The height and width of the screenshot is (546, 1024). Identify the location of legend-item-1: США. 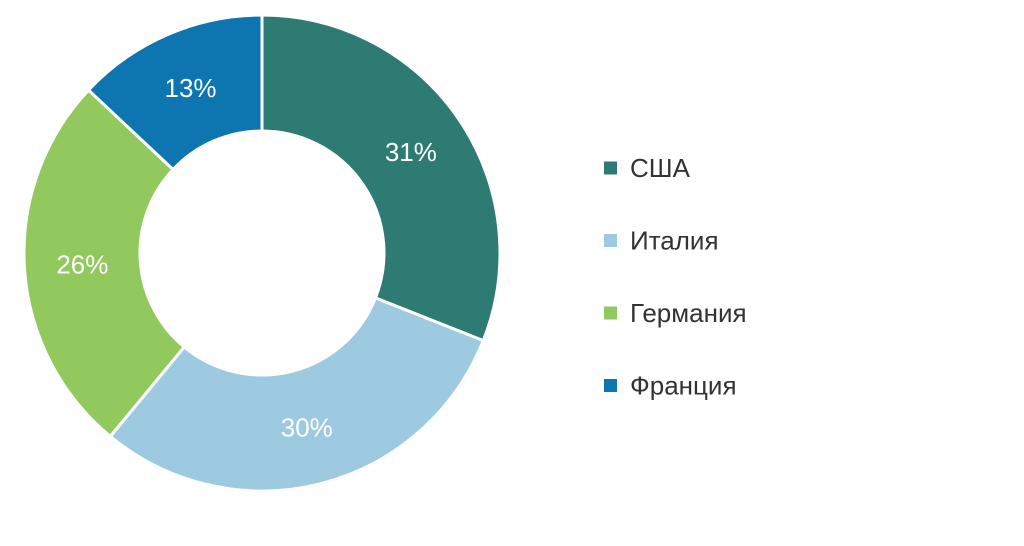
(647, 168).